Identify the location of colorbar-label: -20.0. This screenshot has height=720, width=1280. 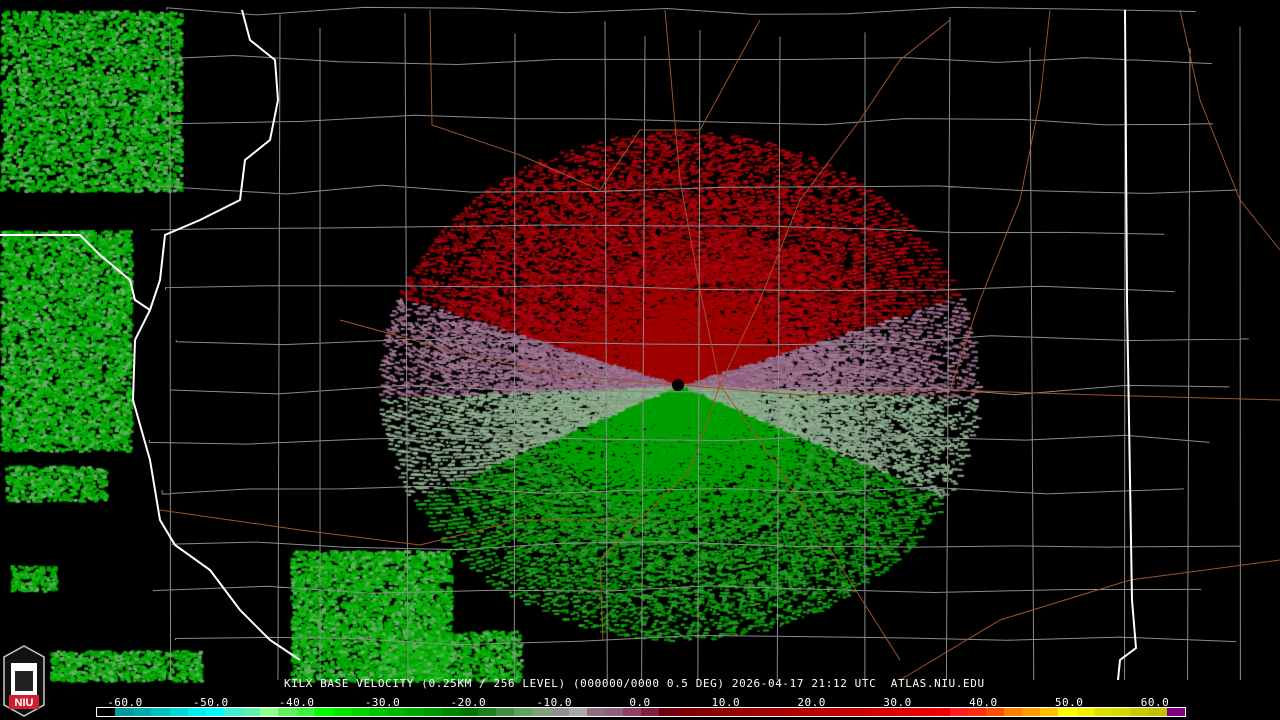
(468, 702).